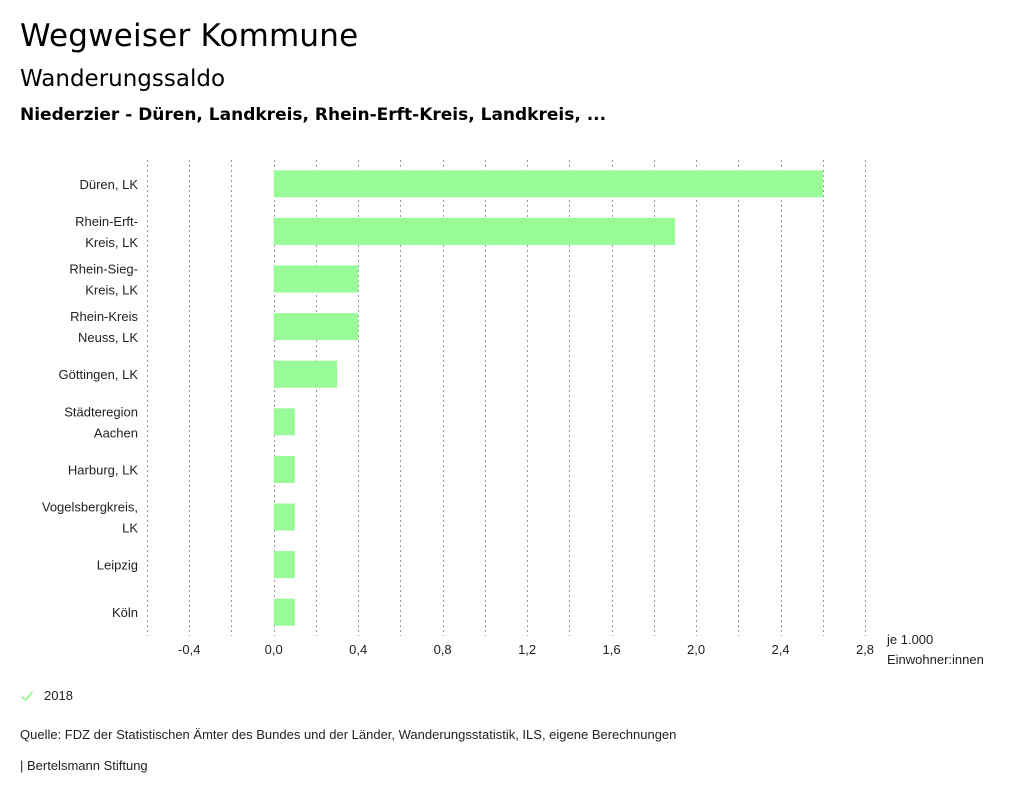 This screenshot has height=799, width=1024. Describe the element at coordinates (358, 649) in the screenshot. I see `x-tick-label: 0,4` at that location.